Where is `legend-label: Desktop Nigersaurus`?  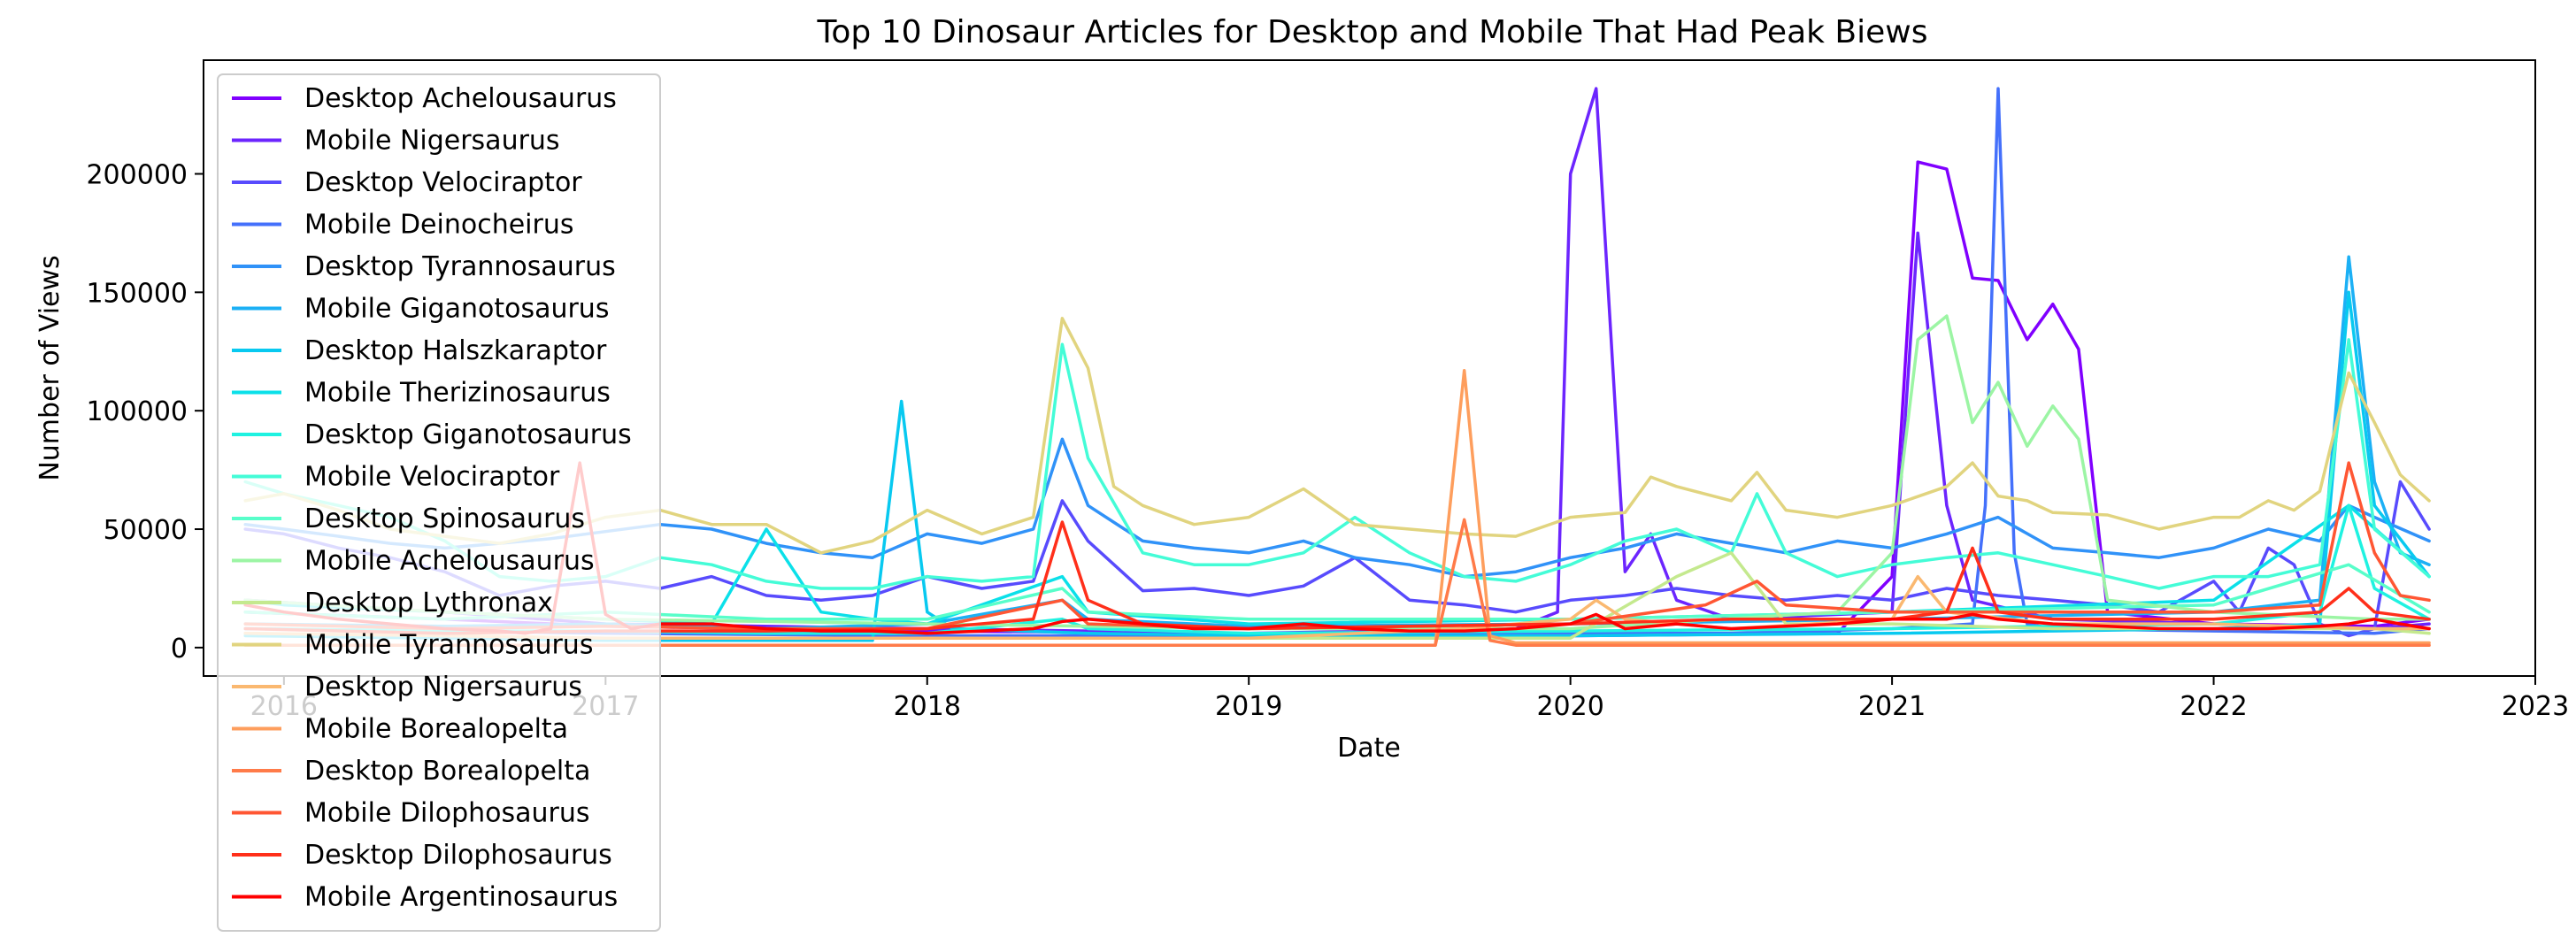
legend-label: Desktop Nigersaurus is located at coordinates (443, 687).